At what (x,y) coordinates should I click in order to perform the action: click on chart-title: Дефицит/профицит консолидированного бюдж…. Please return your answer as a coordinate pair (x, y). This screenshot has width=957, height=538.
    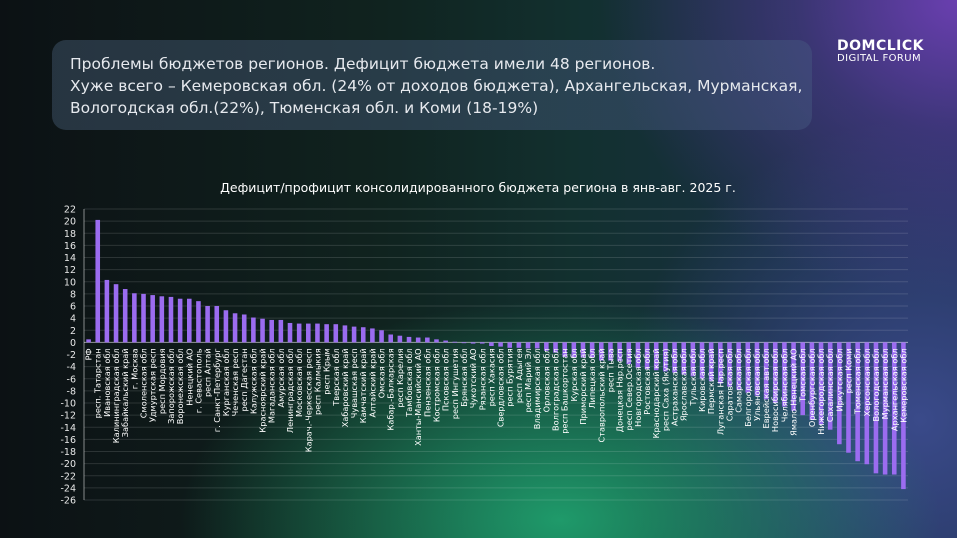
    Looking at the image, I should click on (478, 187).